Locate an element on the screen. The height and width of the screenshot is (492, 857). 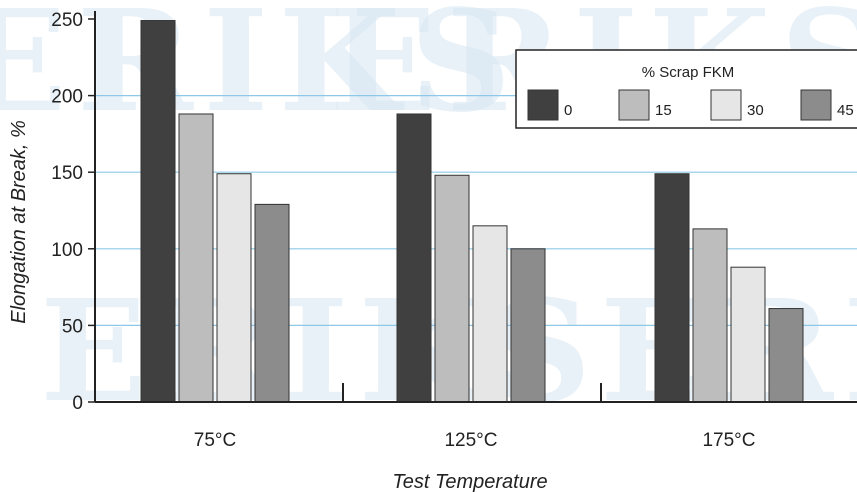
y-tick-label: 0 is located at coordinates (77, 403).